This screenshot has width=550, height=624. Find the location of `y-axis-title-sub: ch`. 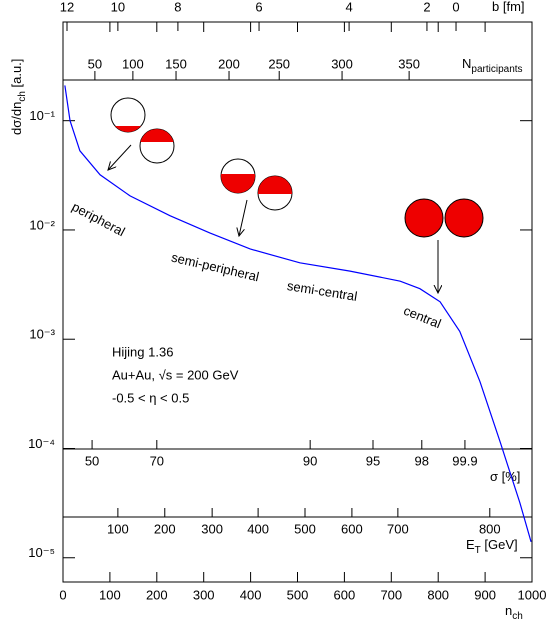

y-axis-title-sub: ch is located at coordinates (22, 96).